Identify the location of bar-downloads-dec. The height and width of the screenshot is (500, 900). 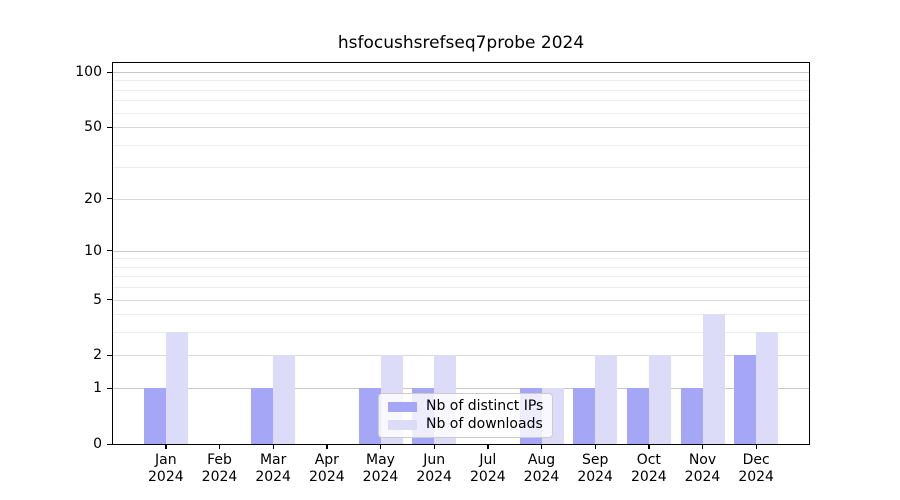
(767, 388).